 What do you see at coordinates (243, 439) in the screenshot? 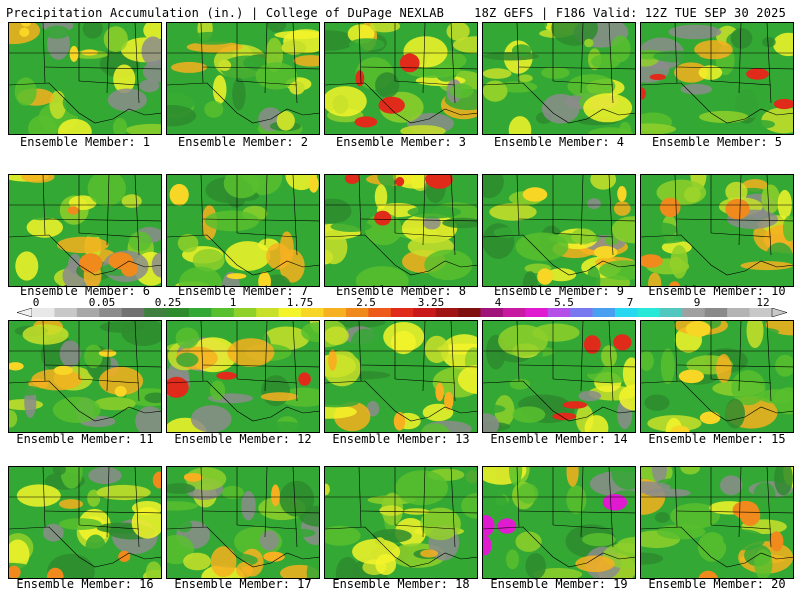
I see `ensemble-member-label: Ensemble Member: 12` at bounding box center [243, 439].